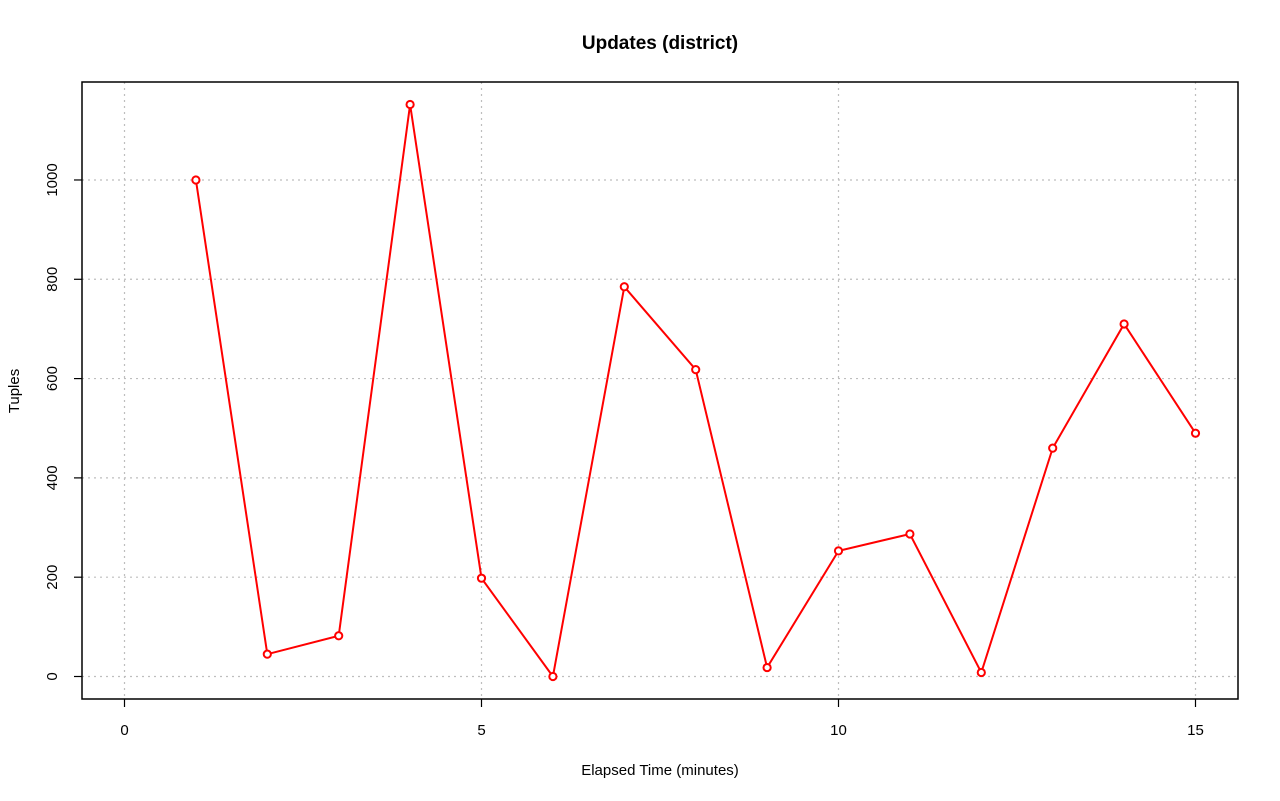  Describe the element at coordinates (660, 43) in the screenshot. I see `chart-title: Updates (district)` at that location.